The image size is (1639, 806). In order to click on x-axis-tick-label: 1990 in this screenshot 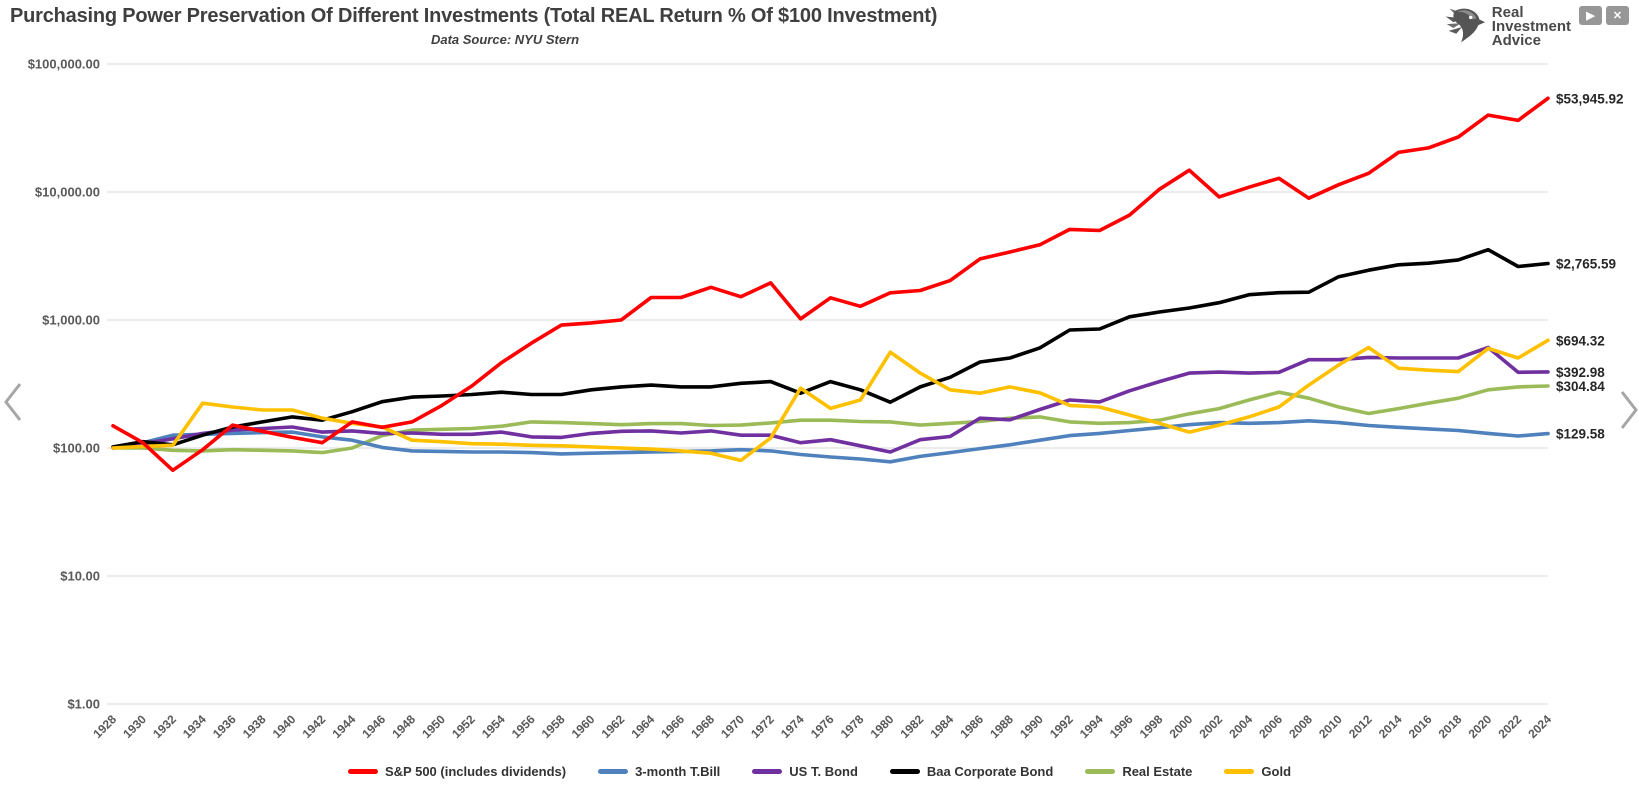, I will do `click(1031, 726)`.